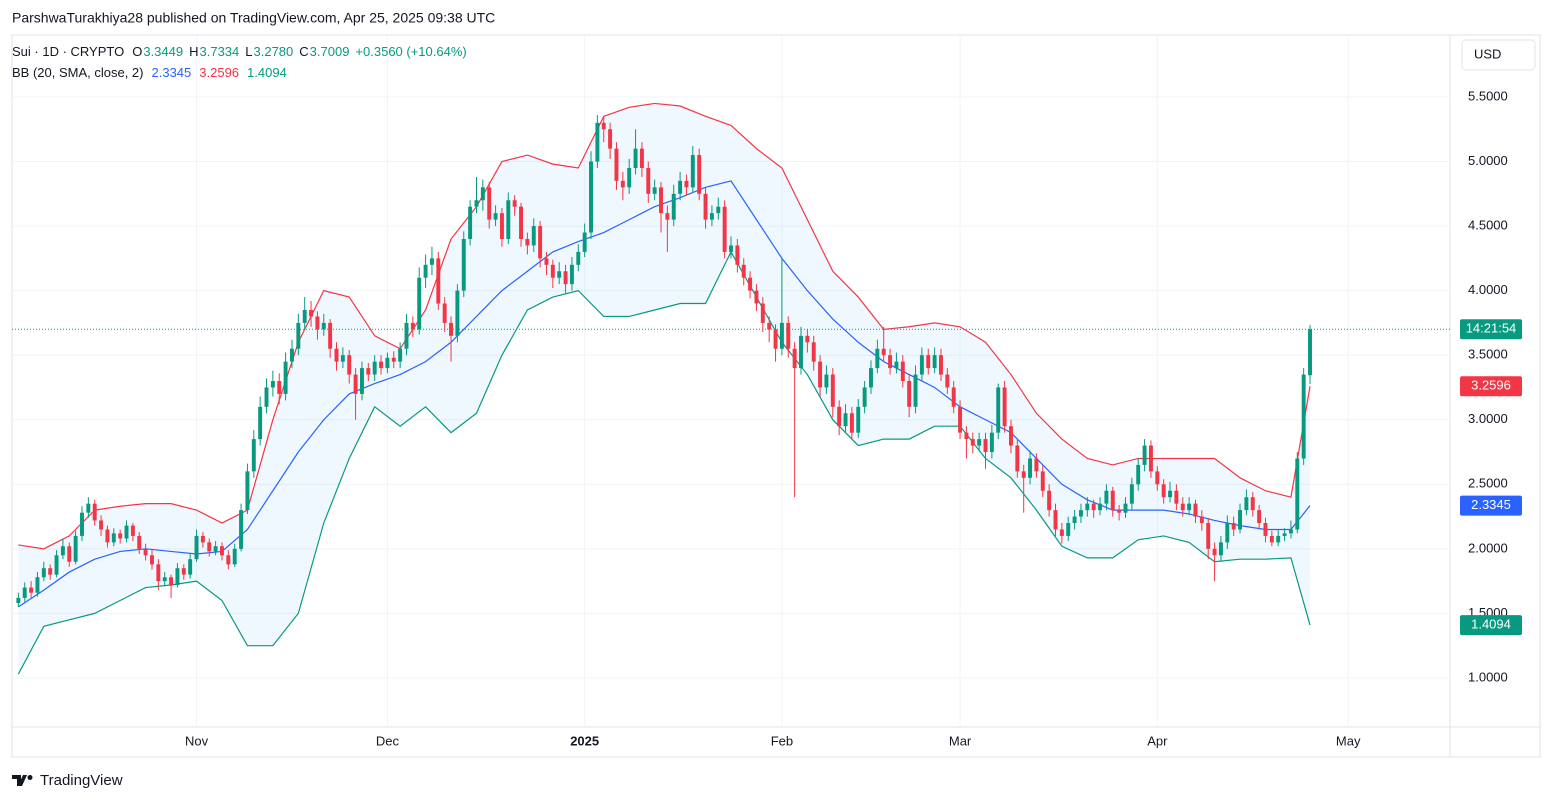 The image size is (1553, 803). What do you see at coordinates (330, 51) in the screenshot?
I see `legend-text: 3.7009` at bounding box center [330, 51].